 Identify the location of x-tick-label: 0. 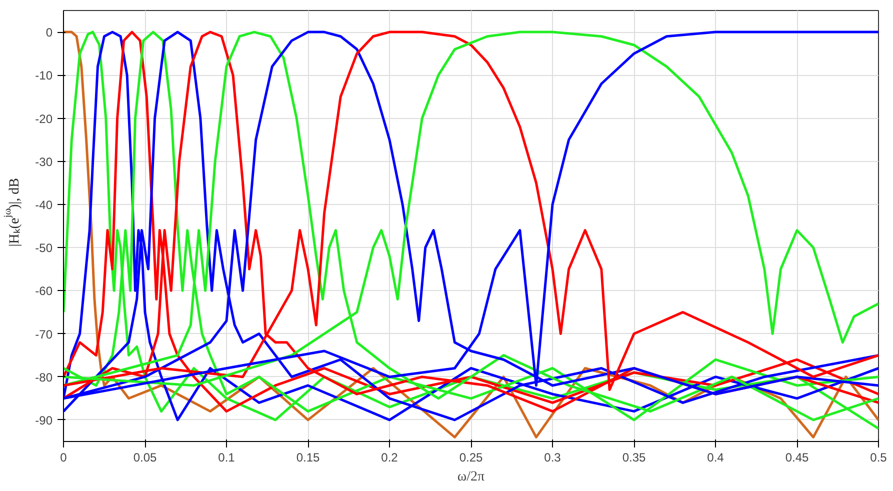
(64, 457).